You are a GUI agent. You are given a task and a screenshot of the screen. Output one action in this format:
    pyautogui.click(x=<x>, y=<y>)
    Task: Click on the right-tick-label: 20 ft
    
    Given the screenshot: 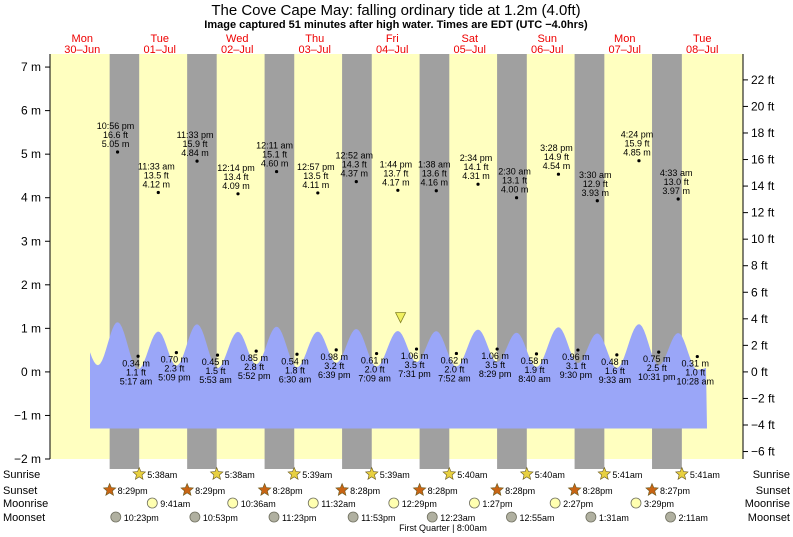 What is the action you would take?
    pyautogui.click(x=763, y=106)
    